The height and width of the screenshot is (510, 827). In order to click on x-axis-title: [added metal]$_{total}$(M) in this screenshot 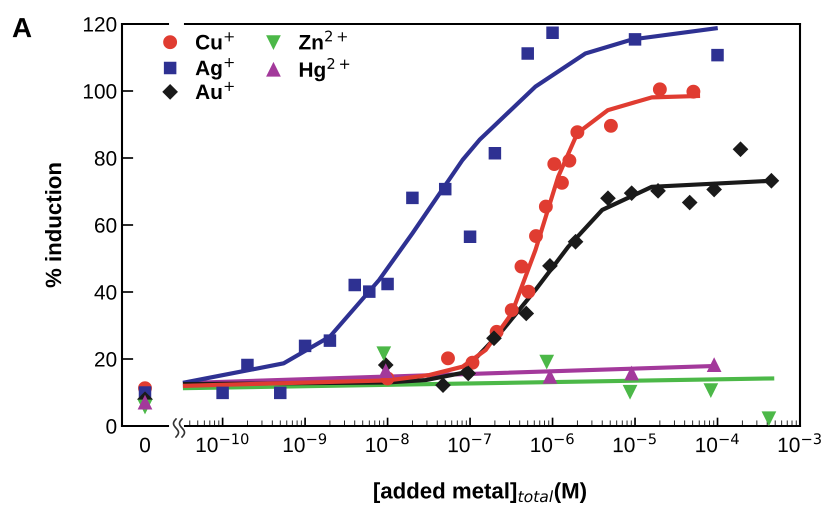, I will do `click(480, 492)`.